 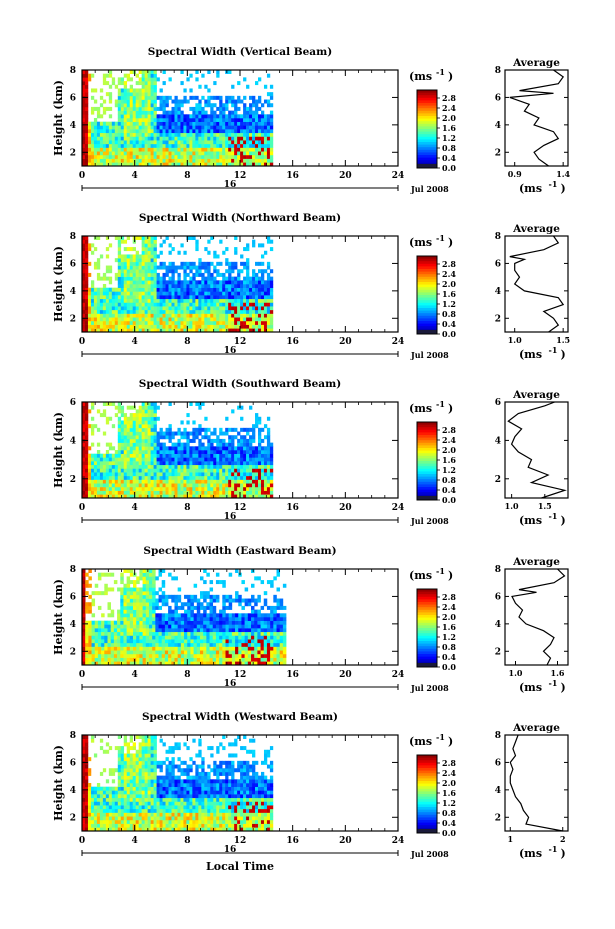 I want to click on date-label: Jul 2008, so click(x=429, y=521).